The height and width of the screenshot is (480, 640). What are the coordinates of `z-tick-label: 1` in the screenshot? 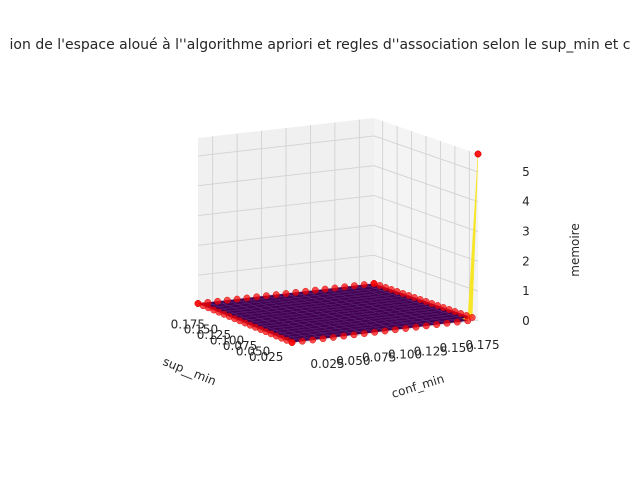 It's located at (526, 291).